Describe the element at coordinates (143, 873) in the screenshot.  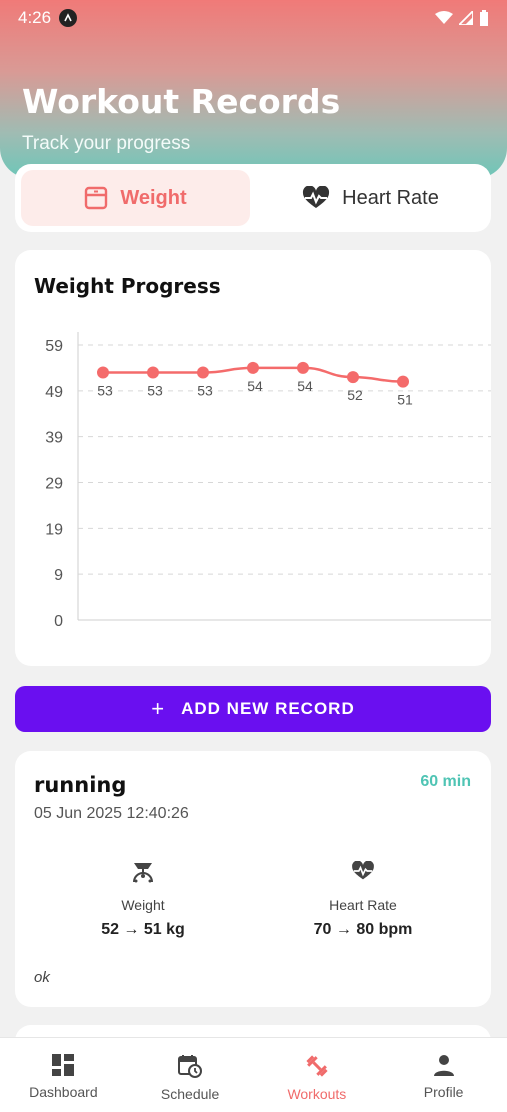
I see `weight-scale-icon` at that location.